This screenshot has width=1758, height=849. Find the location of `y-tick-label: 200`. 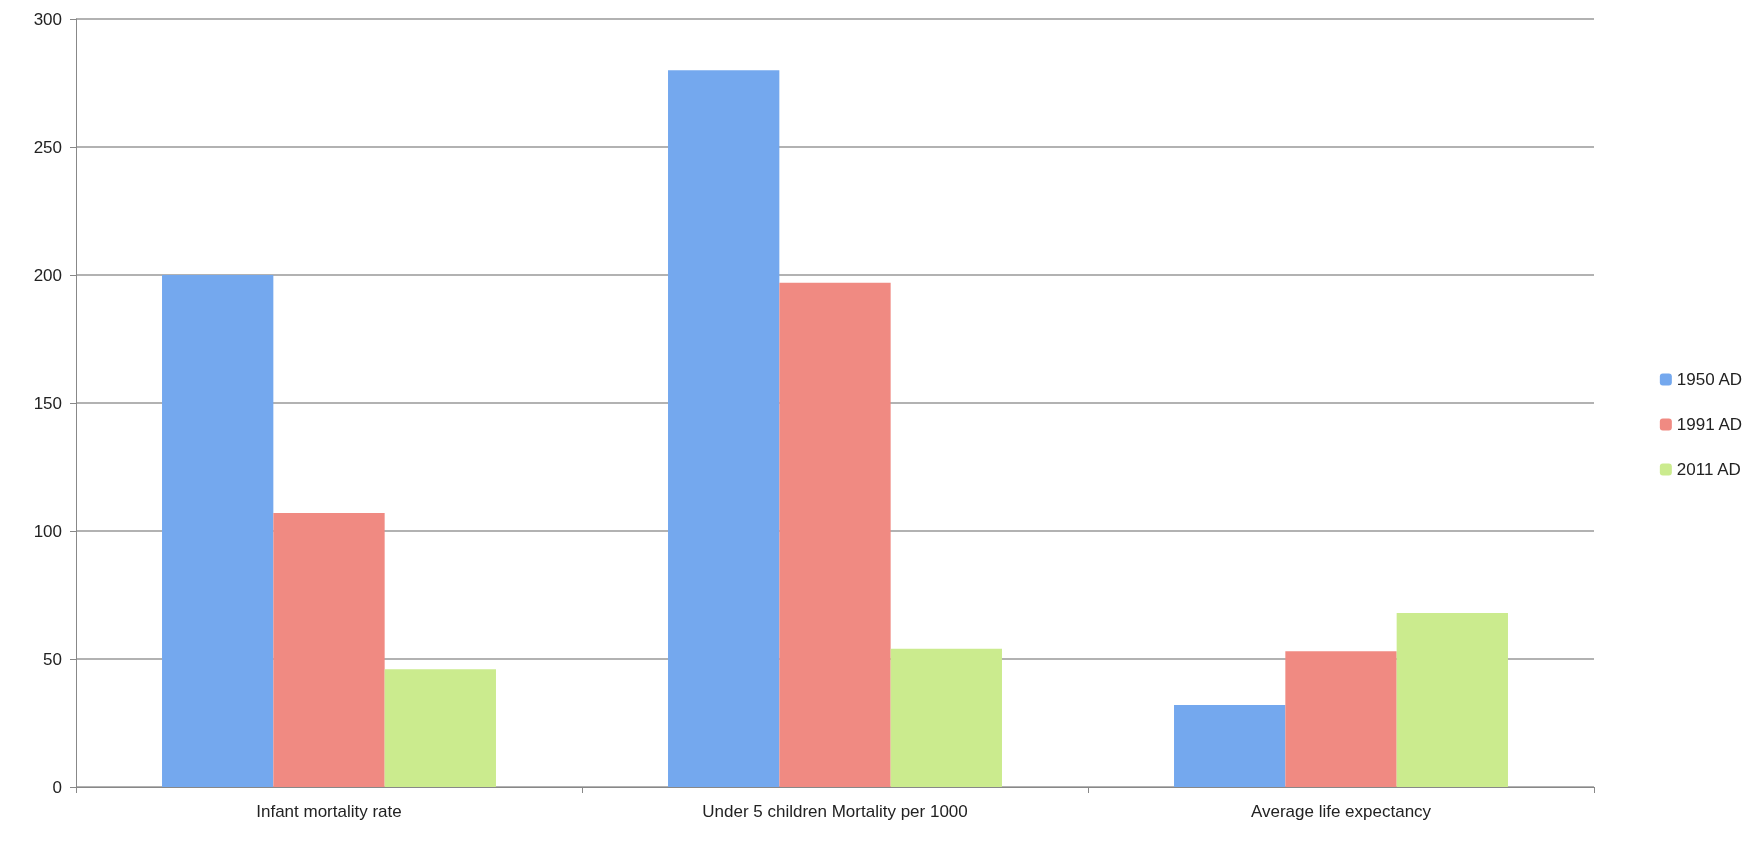

y-tick-label: 200 is located at coordinates (47, 275).